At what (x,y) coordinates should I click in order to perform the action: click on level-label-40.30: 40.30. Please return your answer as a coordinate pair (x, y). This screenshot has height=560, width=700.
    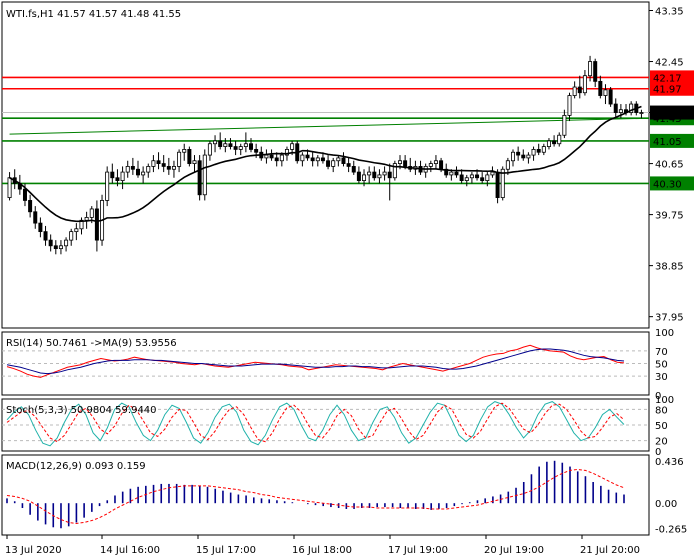
    Looking at the image, I should click on (667, 184).